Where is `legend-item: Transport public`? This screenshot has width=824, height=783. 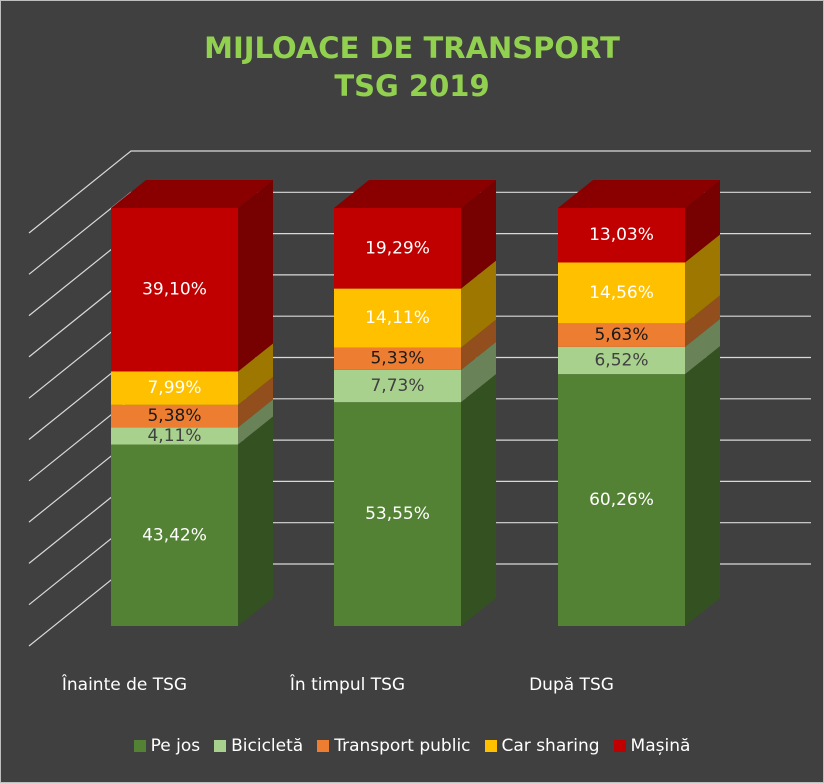 legend-item: Transport public is located at coordinates (394, 746).